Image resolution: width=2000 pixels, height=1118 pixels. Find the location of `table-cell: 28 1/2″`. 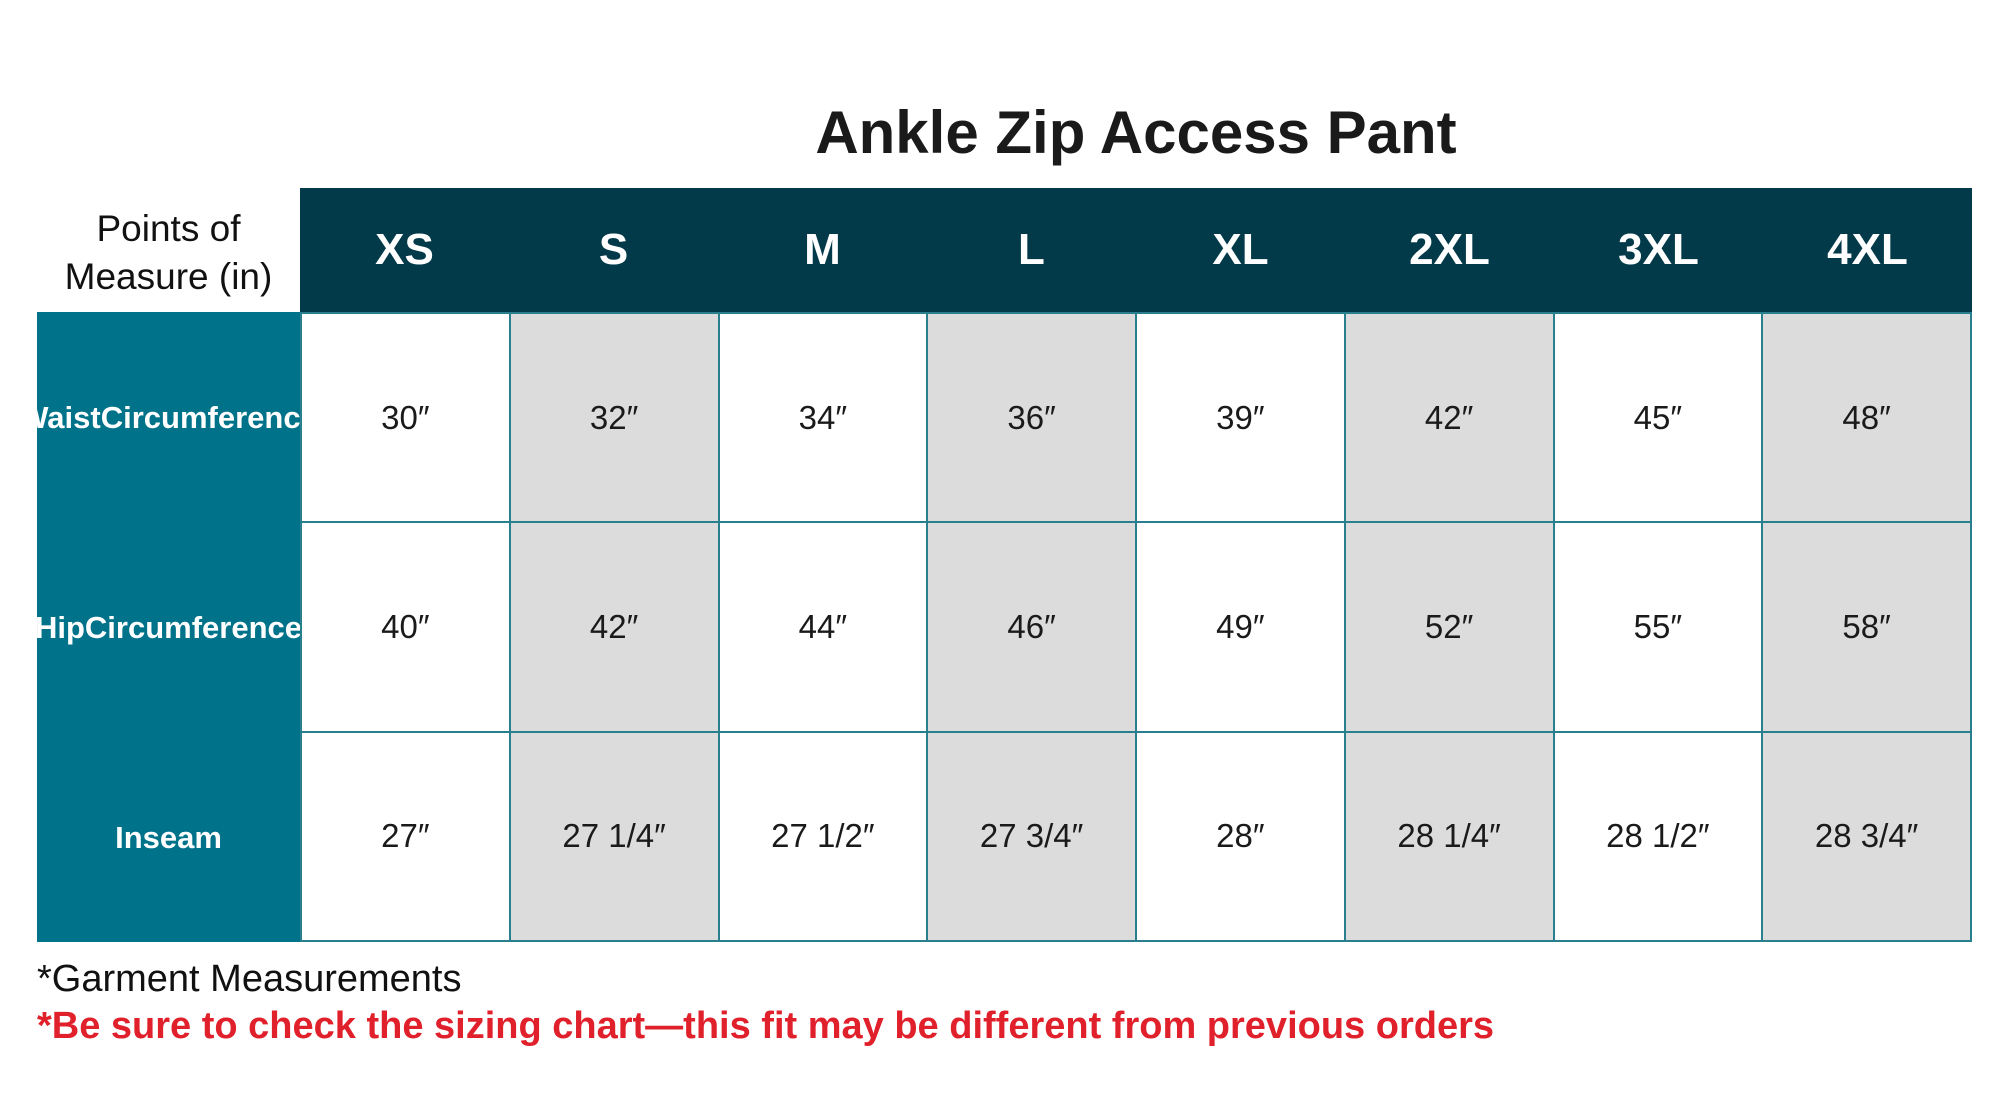

table-cell: 28 1/2″ is located at coordinates (1657, 835).